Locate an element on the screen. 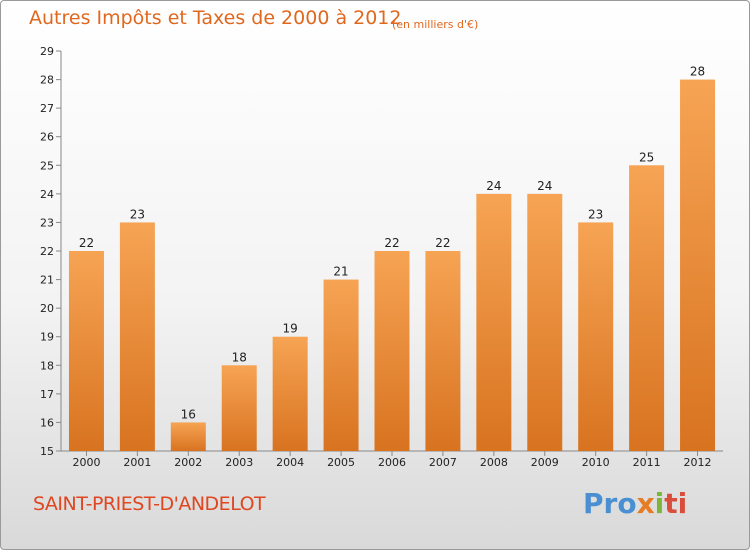 This screenshot has width=750, height=550. y-tick-label: 28 is located at coordinates (47, 80).